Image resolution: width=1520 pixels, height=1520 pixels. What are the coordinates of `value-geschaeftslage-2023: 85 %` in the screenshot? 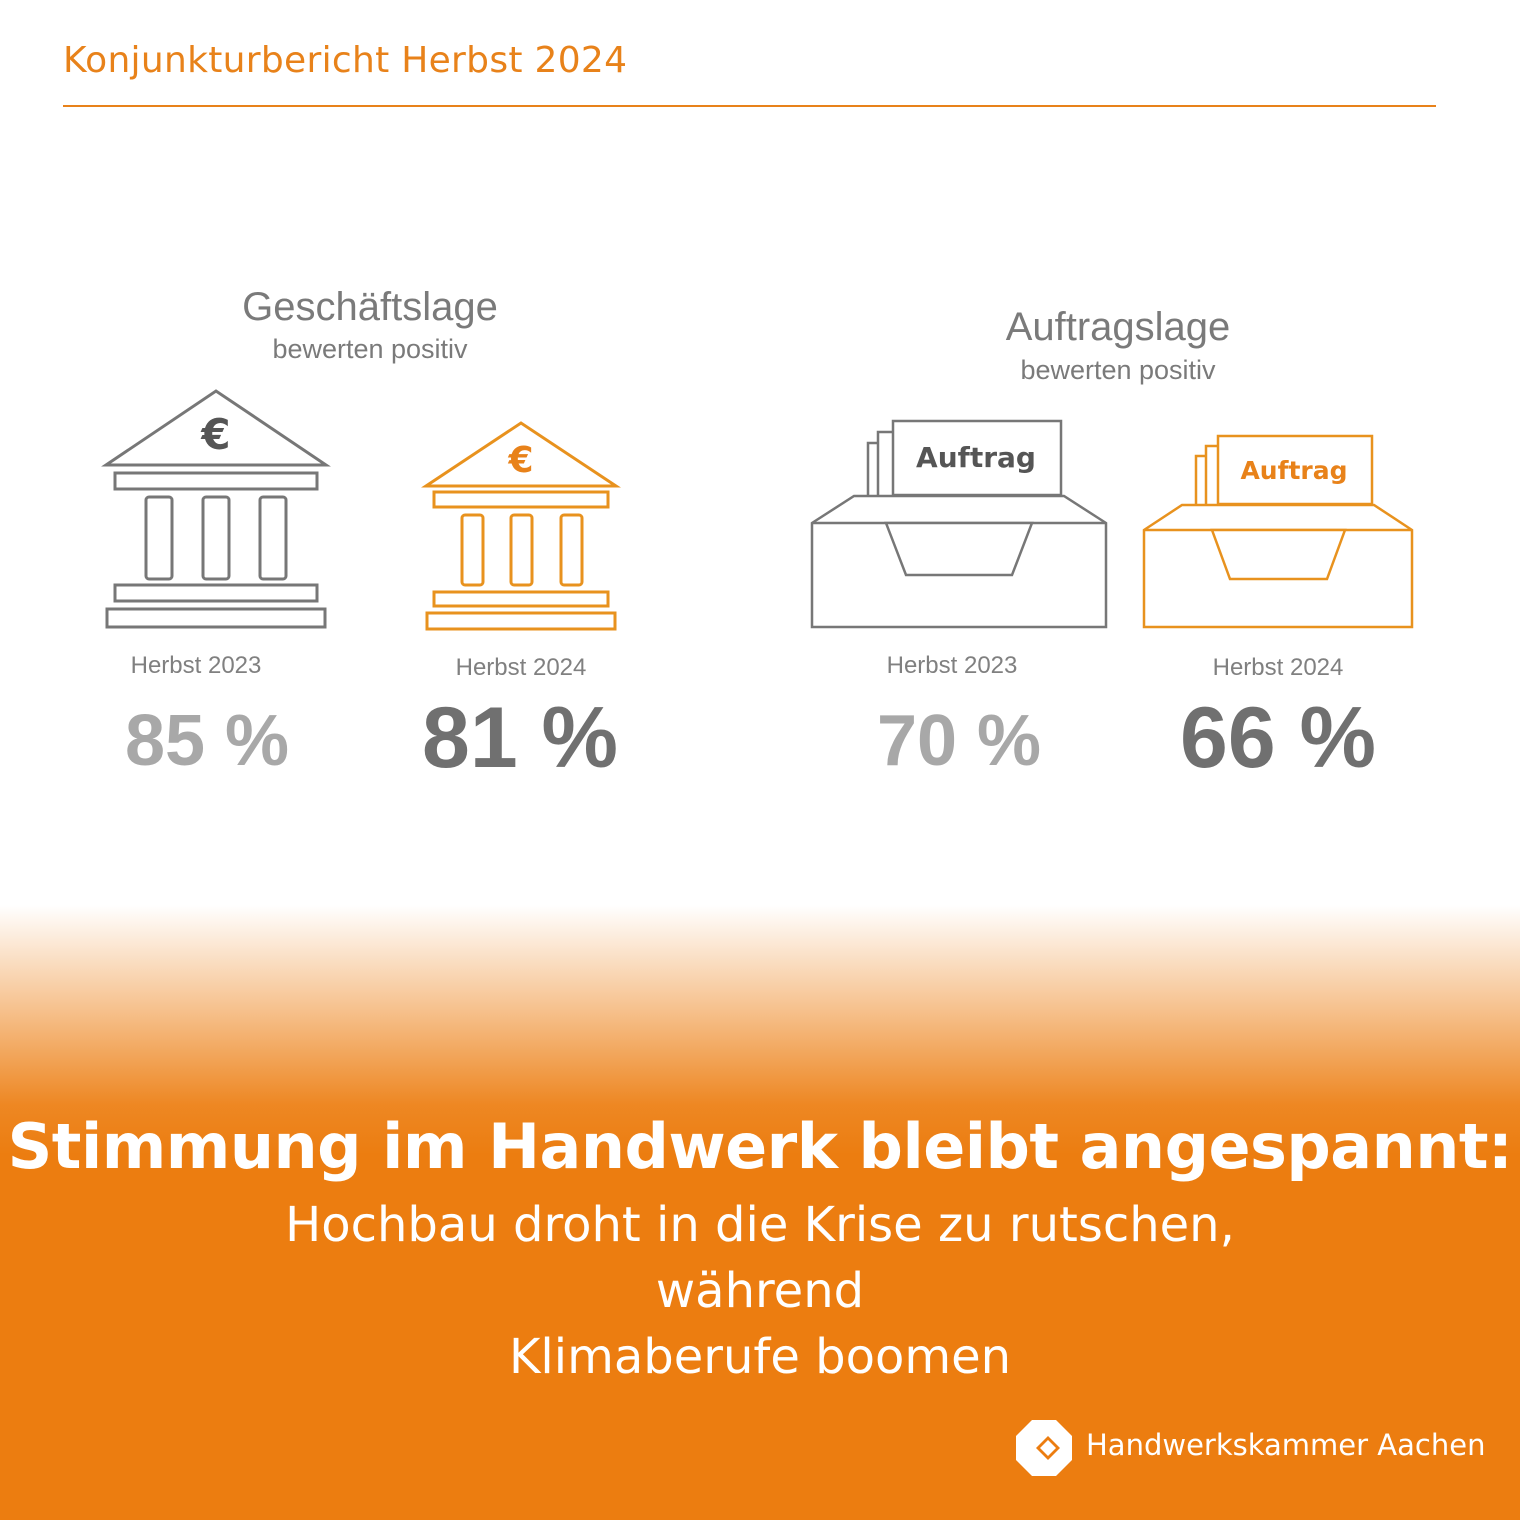 It's located at (207, 741).